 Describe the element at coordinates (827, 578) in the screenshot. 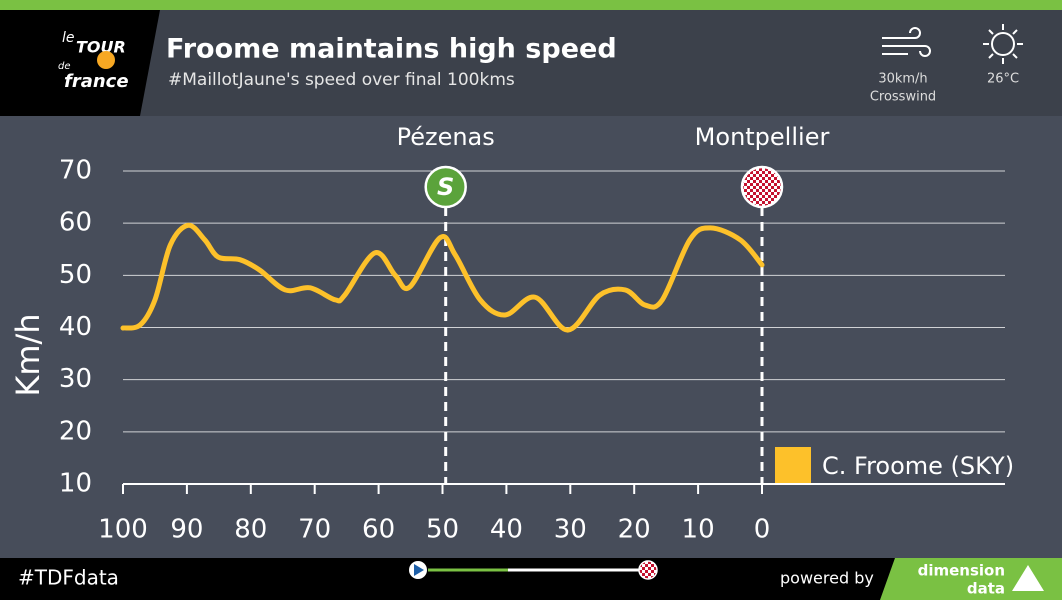

I see `powered-by: powered by` at that location.